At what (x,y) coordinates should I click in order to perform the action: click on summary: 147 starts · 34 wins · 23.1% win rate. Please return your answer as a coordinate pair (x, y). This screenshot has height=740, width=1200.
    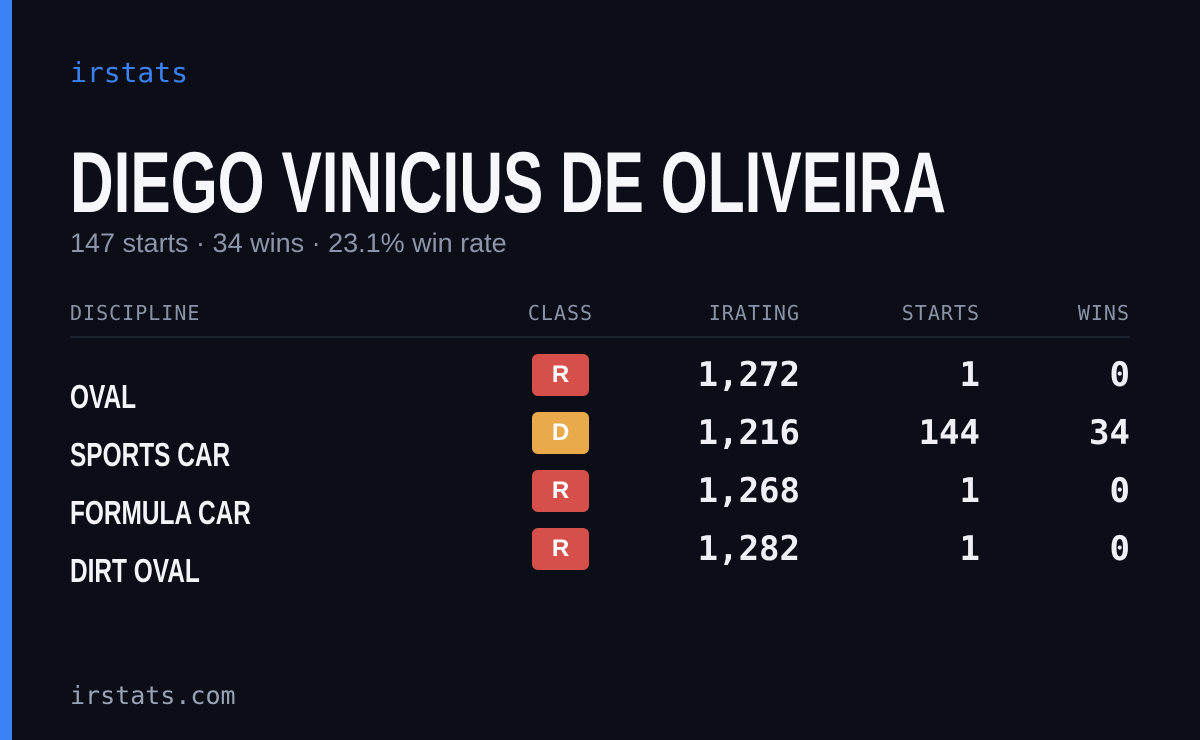
    Looking at the image, I should click on (288, 243).